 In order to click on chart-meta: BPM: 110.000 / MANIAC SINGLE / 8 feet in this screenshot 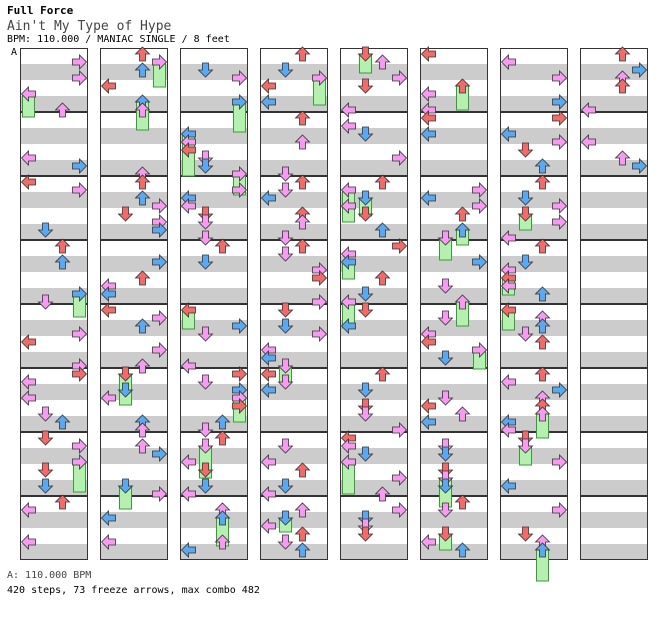, I will do `click(118, 39)`.